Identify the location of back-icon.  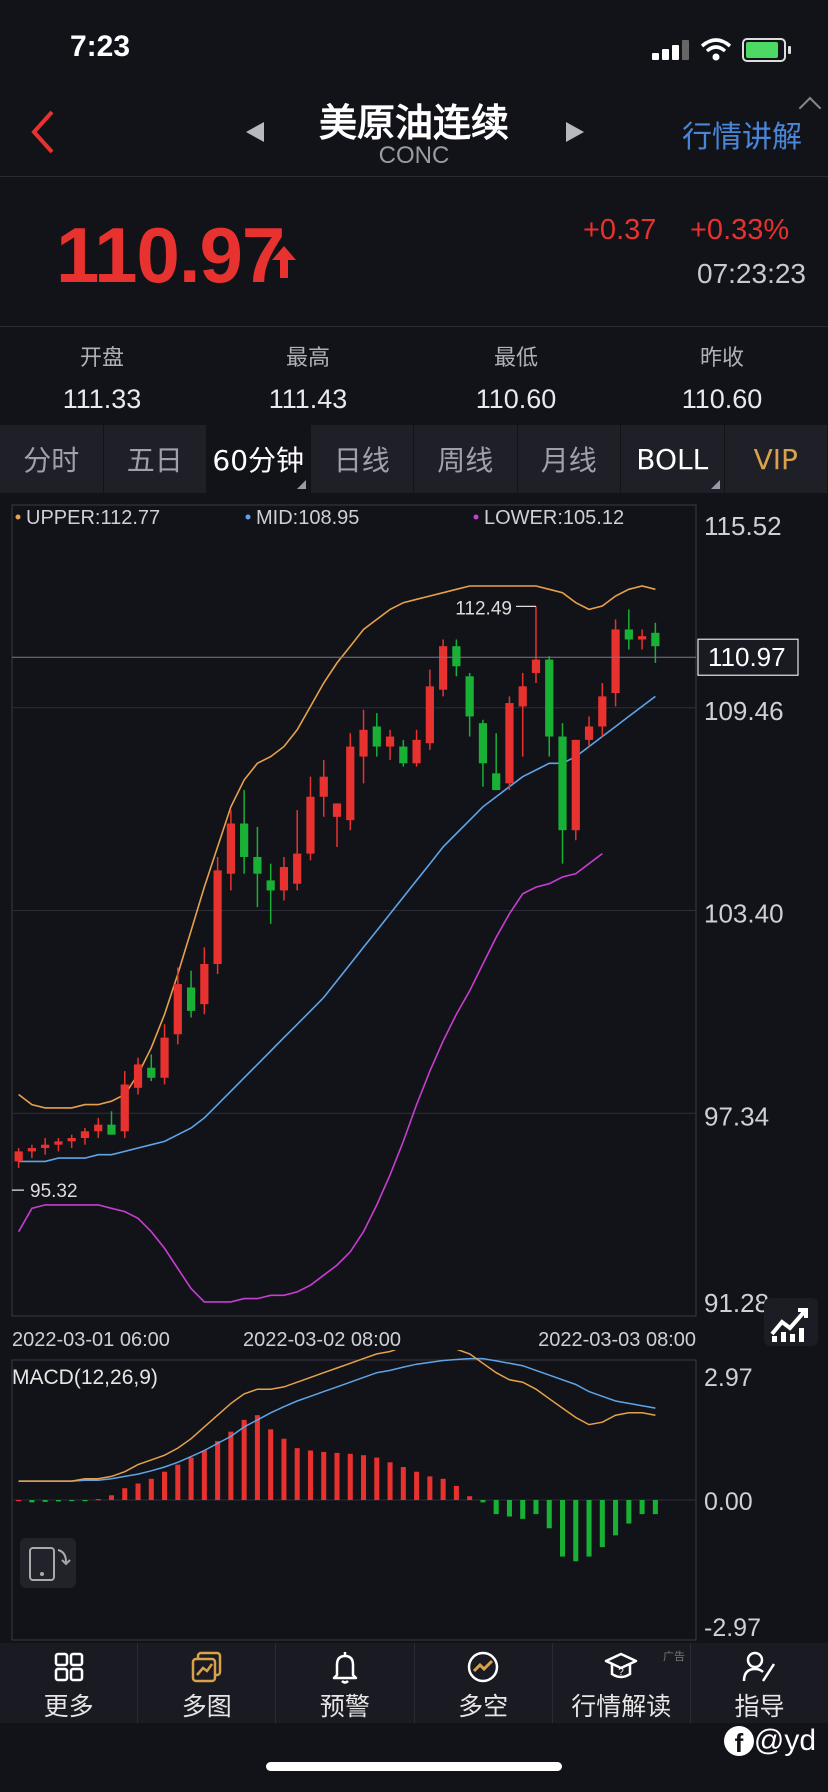
(43, 132).